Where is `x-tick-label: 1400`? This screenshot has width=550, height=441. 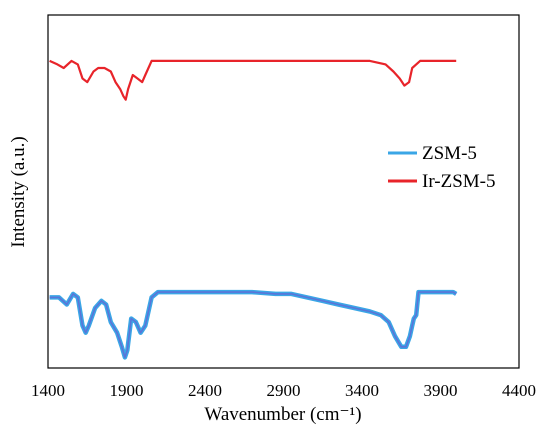 x-tick-label: 1400 is located at coordinates (48, 390).